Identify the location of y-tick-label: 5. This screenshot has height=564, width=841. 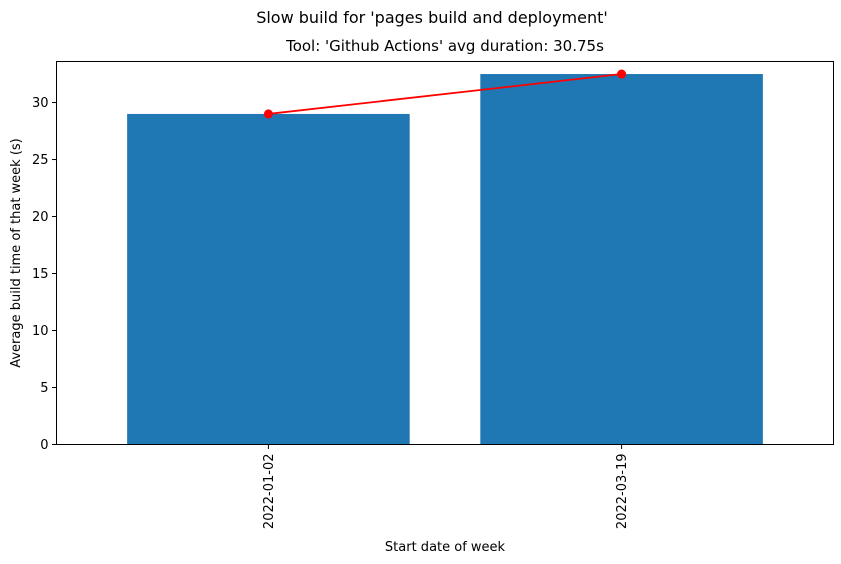
(44, 388).